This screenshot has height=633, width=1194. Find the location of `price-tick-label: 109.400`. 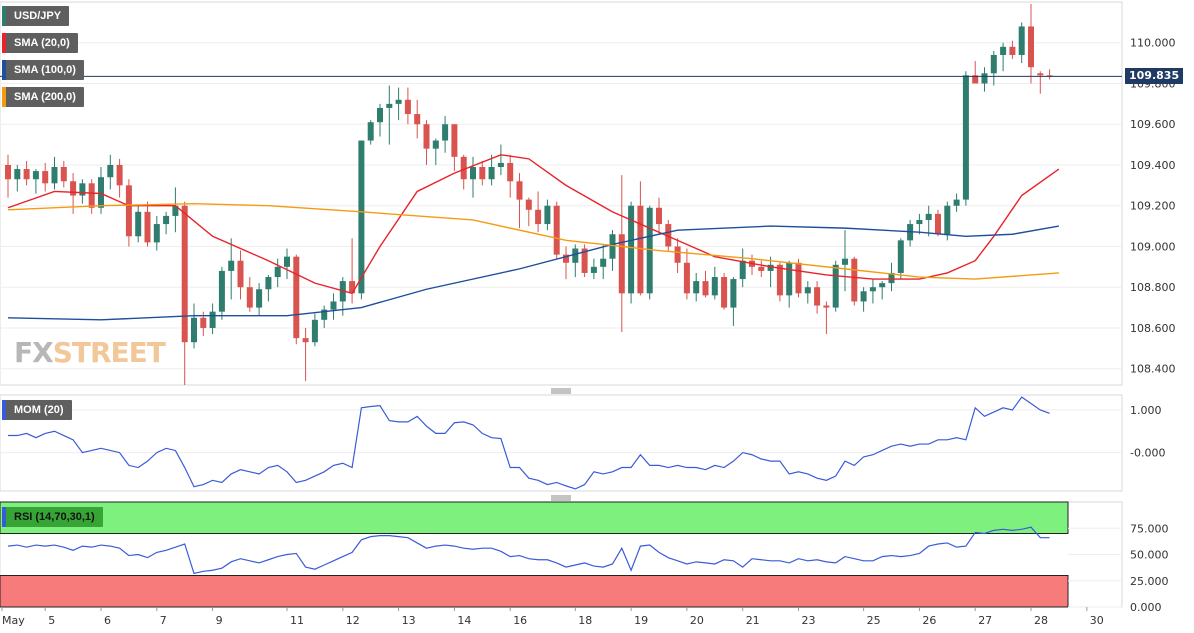

price-tick-label: 109.400 is located at coordinates (1153, 165).